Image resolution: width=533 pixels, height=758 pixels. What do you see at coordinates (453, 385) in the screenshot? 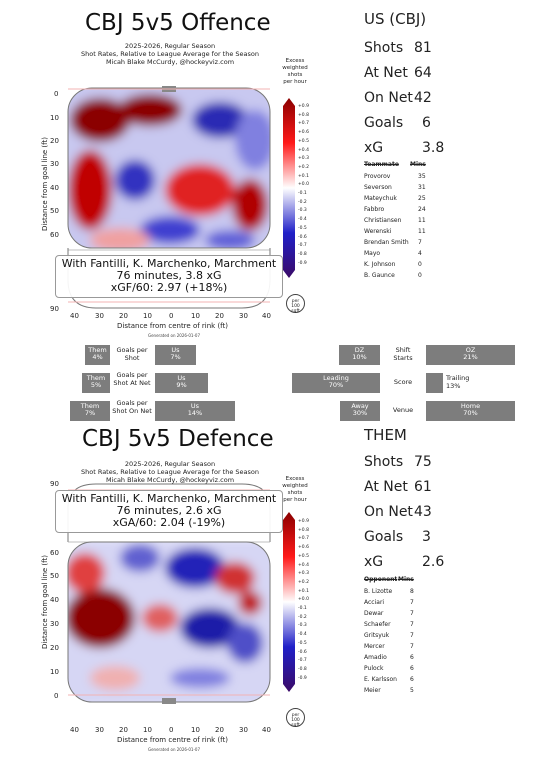
I see `bar-value: 13%` at bounding box center [453, 385].